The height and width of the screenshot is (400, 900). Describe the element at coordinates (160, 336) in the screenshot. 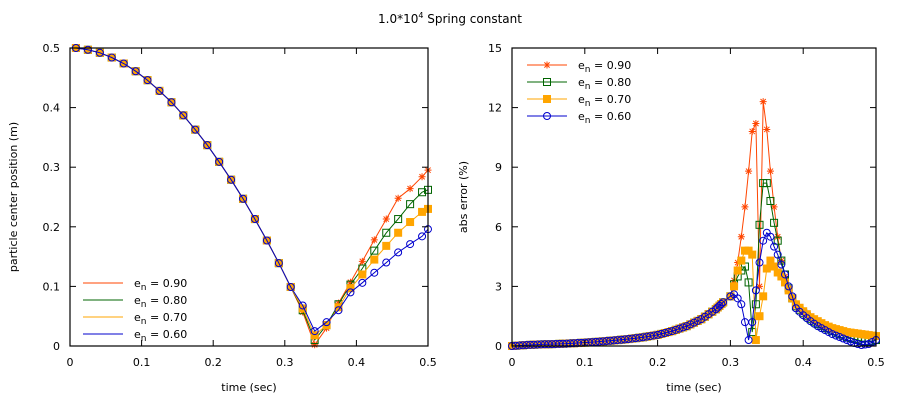

I see `legend-label: en = 0.60` at that location.